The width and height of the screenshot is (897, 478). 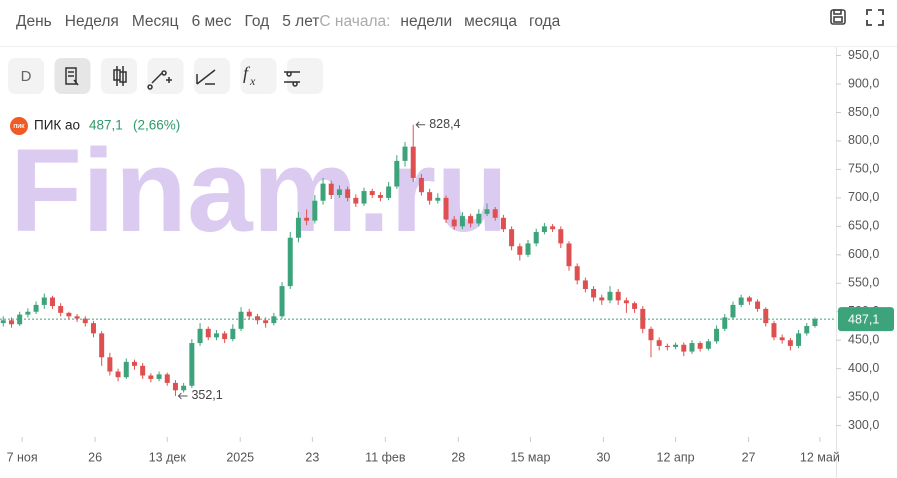 What do you see at coordinates (156, 125) in the screenshot?
I see `legend-change: (2,66%)` at bounding box center [156, 125].